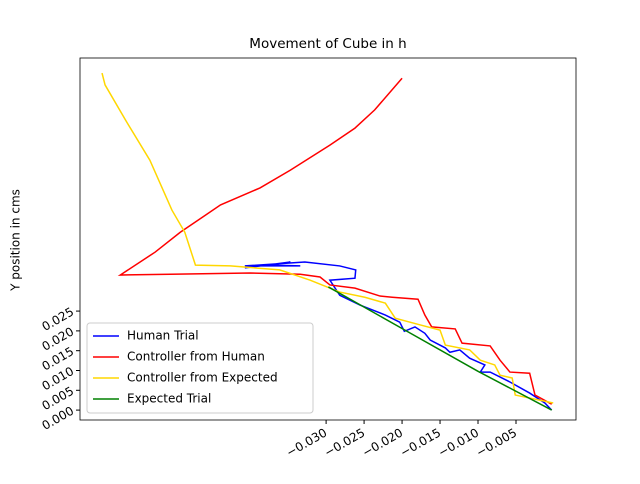 This screenshot has width=640, height=484. Describe the element at coordinates (16, 240) in the screenshot. I see `y-axis-label: Y position in cms` at that location.